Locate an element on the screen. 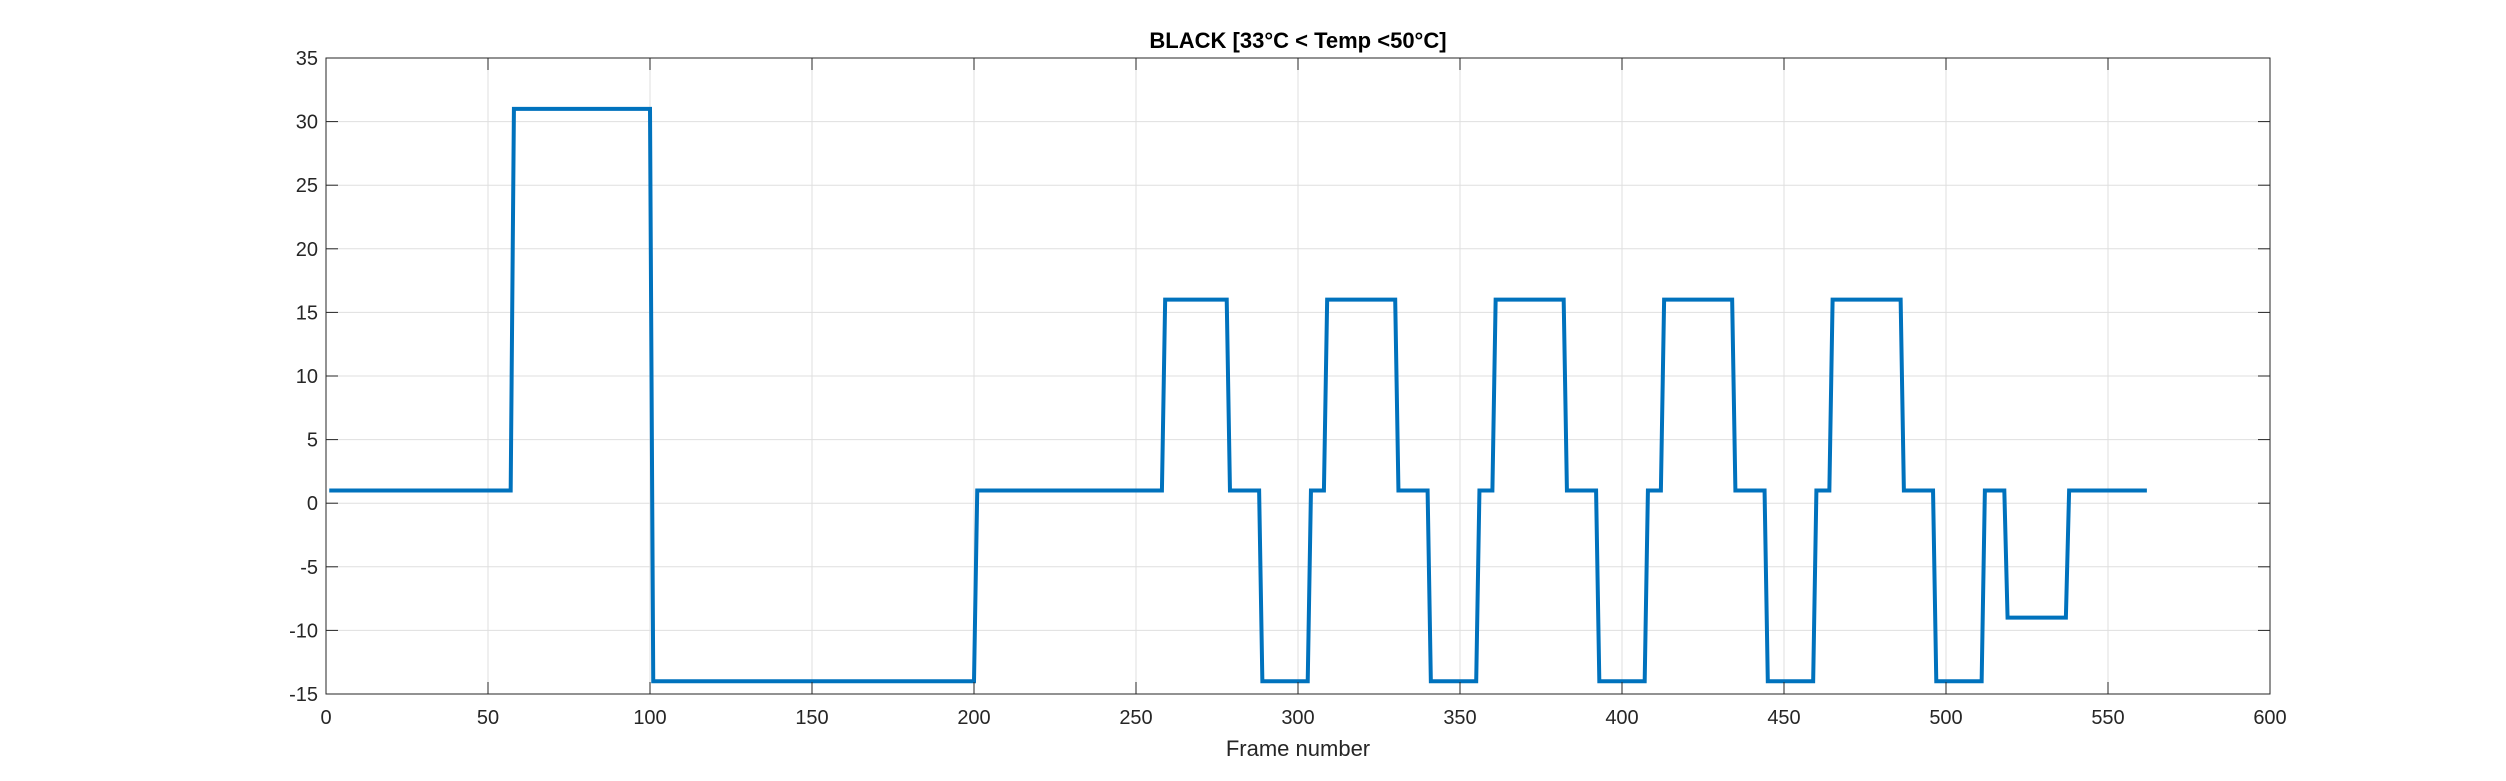 The height and width of the screenshot is (781, 2506). y-tick-label: 5 is located at coordinates (312, 441).